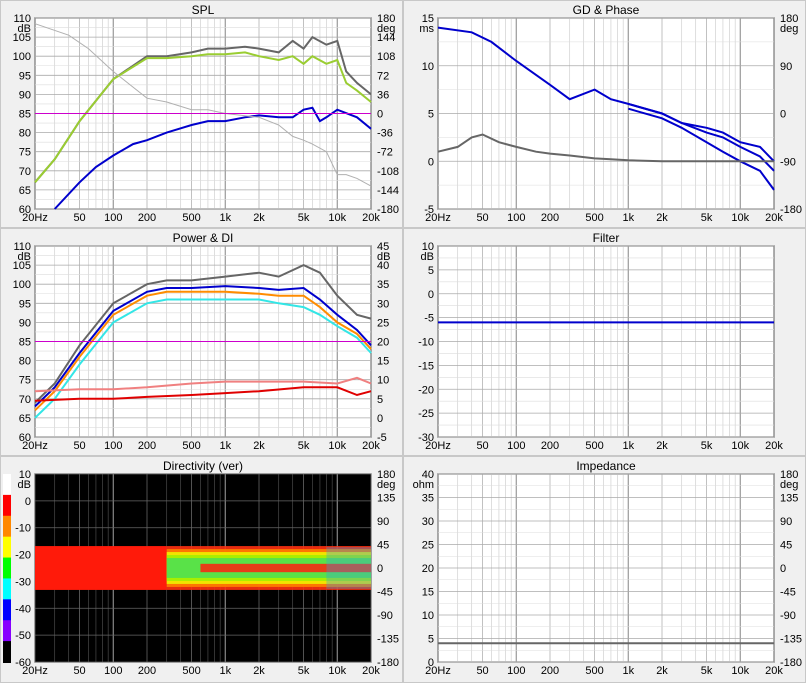  Describe the element at coordinates (382, 438) in the screenshot. I see `y2-tick-label: -5` at that location.